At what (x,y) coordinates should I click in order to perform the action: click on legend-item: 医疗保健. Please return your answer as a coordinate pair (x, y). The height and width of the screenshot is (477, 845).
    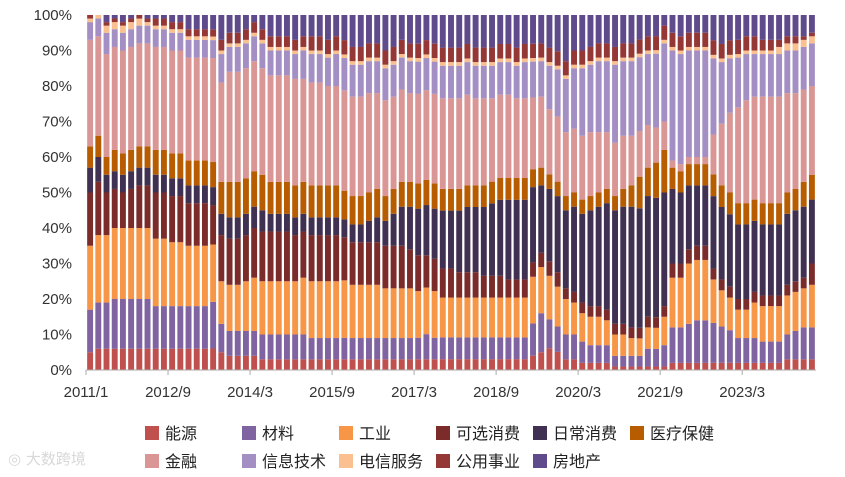
    Looking at the image, I should click on (672, 433).